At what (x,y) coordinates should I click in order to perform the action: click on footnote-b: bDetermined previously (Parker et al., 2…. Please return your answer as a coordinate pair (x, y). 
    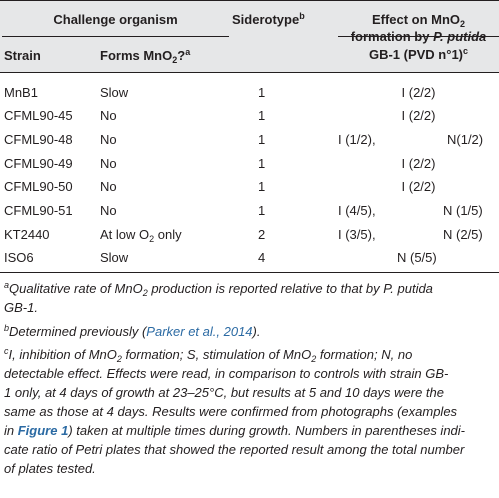
    Looking at the image, I should click on (132, 331).